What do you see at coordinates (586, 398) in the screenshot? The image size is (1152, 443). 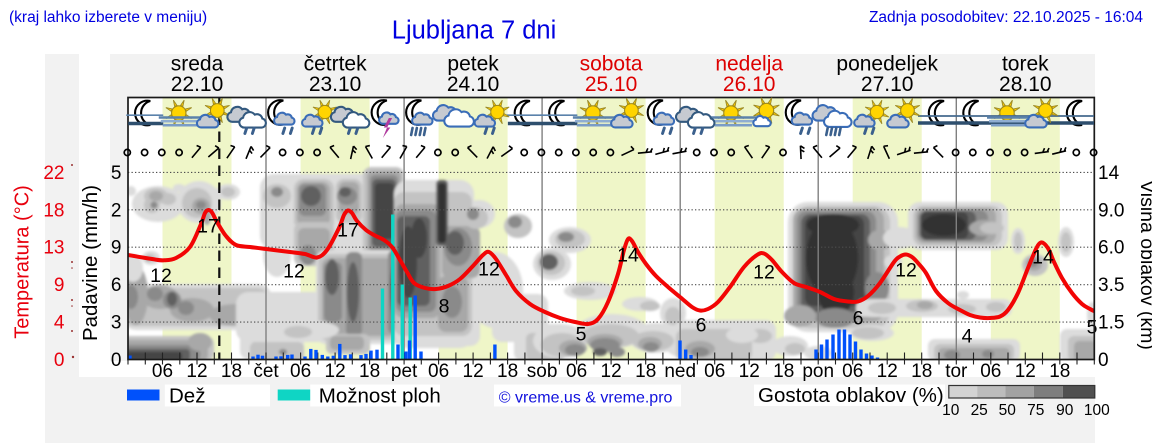 I see `svg-text: © vreme.us & vreme.pro` at bounding box center [586, 398].